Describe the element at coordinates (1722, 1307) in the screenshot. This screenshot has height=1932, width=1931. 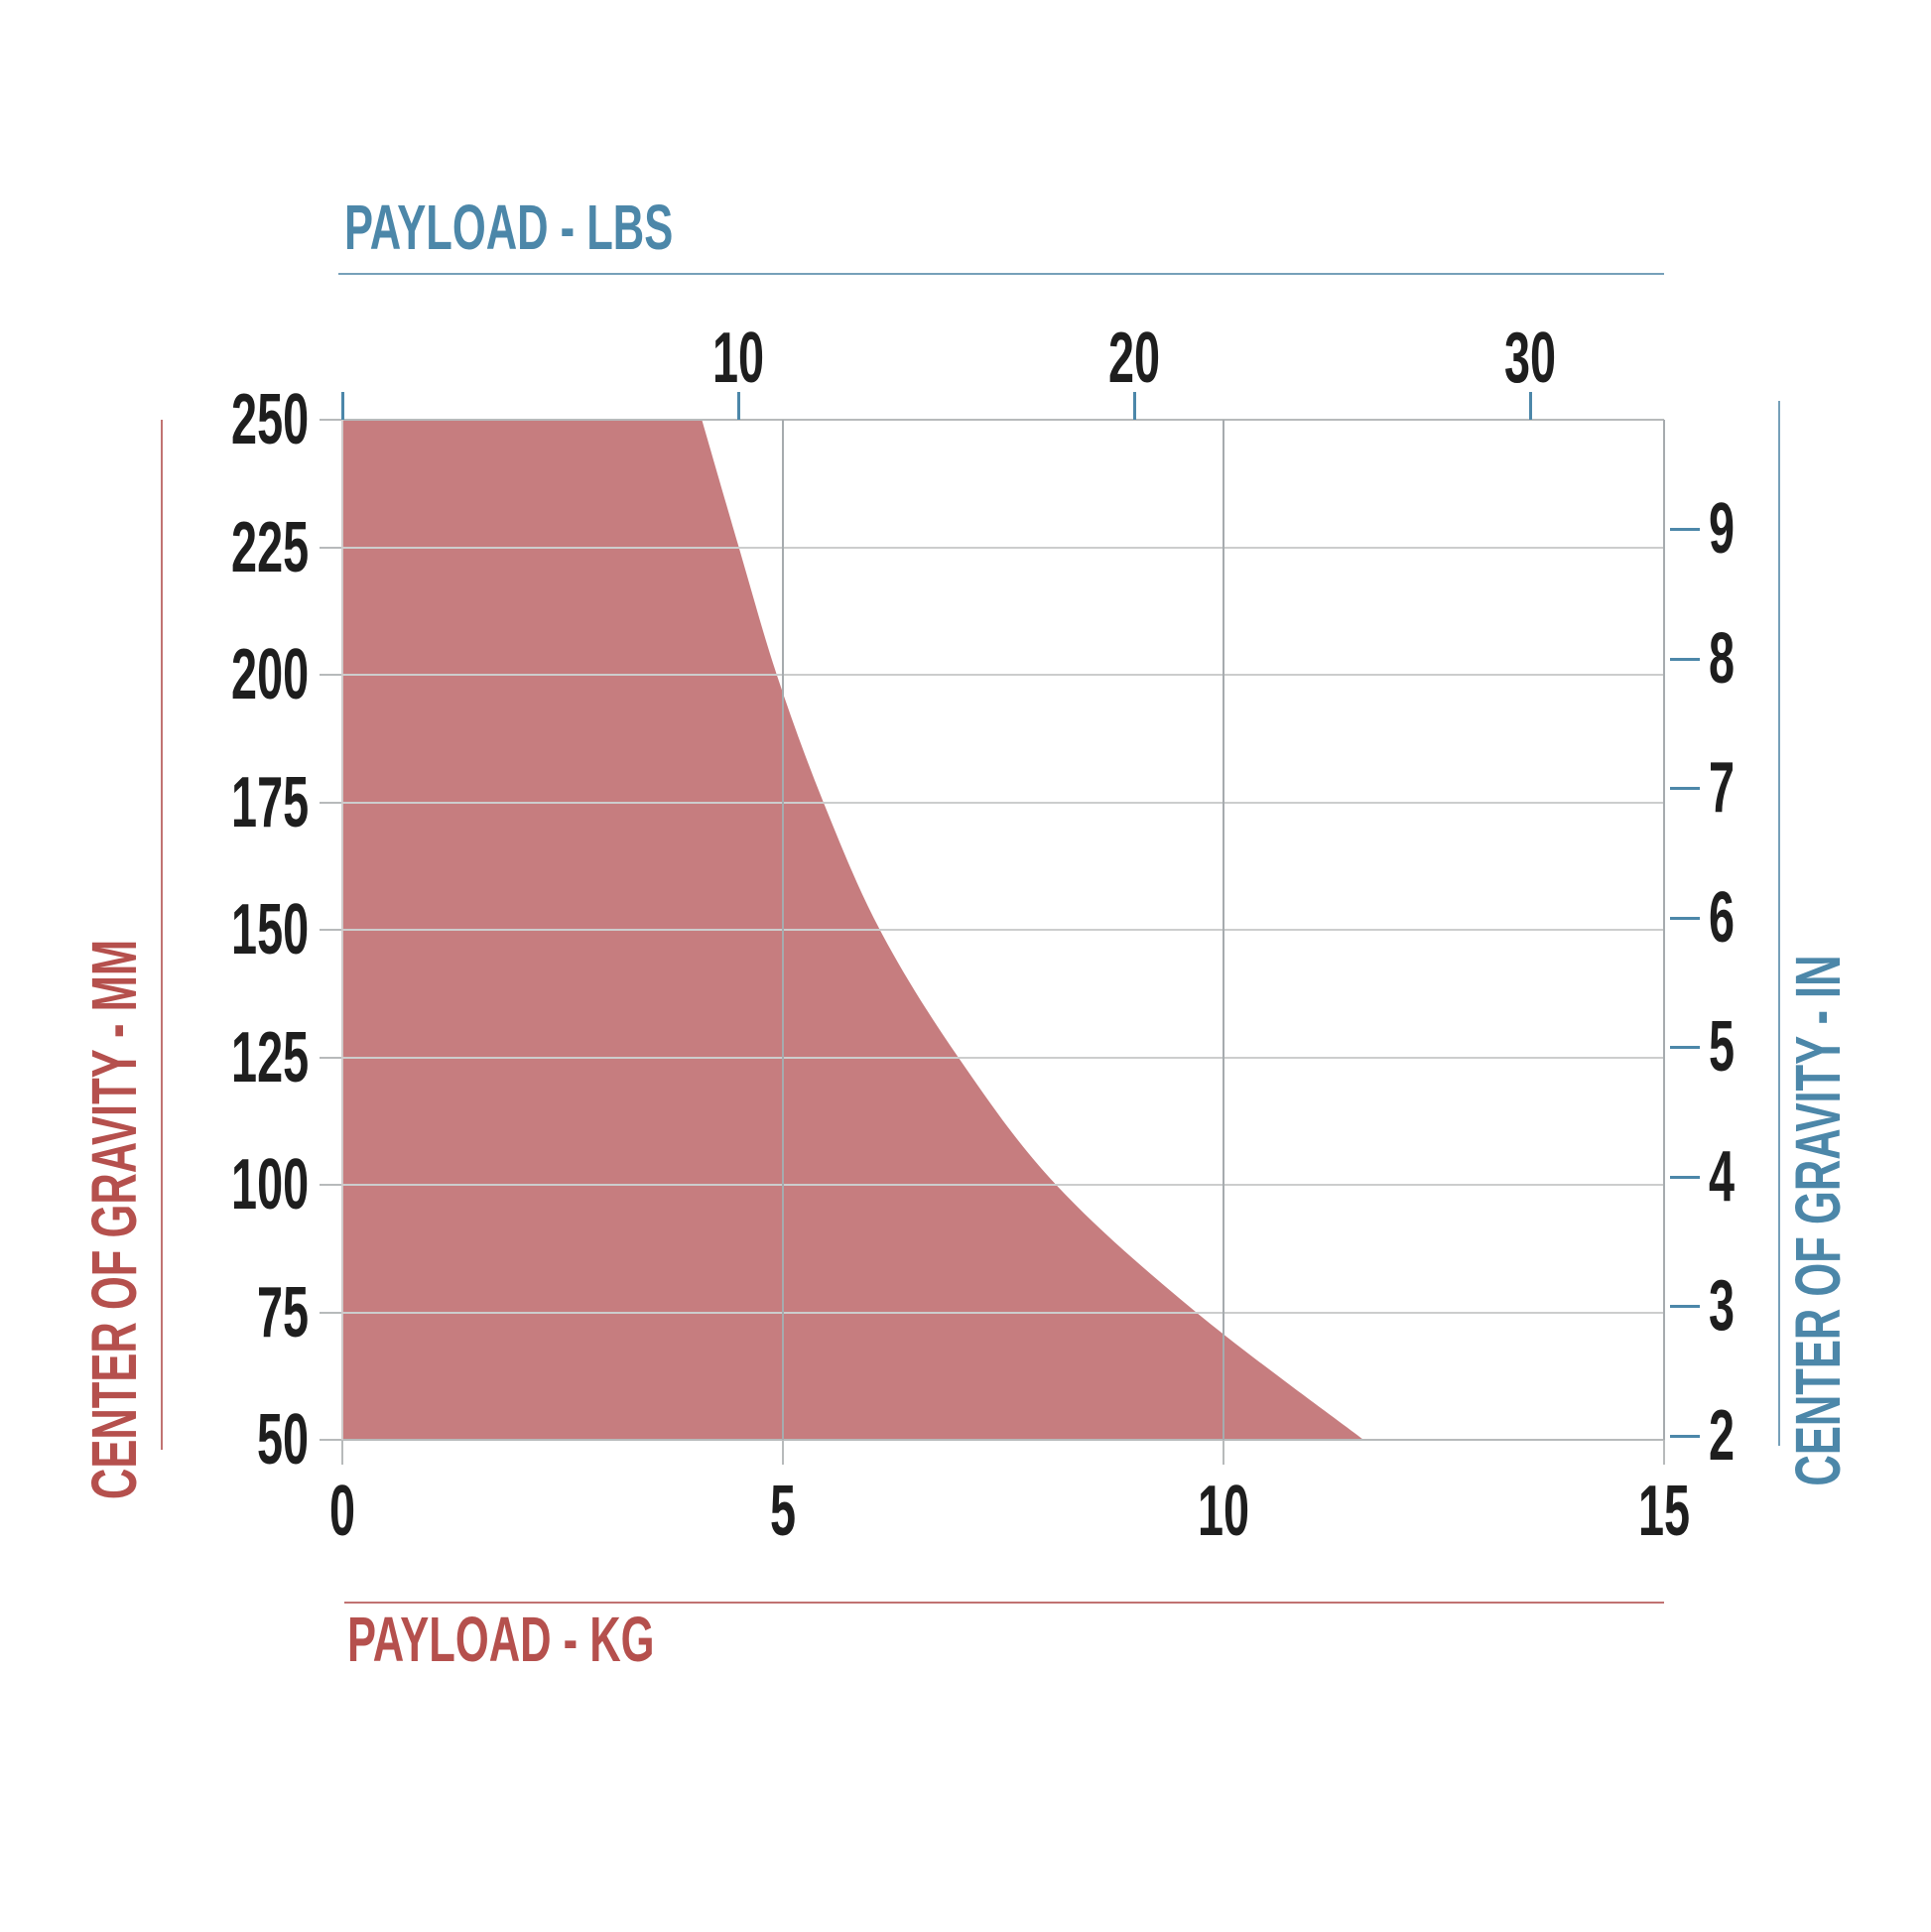
I see `right-tick-label-3-text: 3` at that location.